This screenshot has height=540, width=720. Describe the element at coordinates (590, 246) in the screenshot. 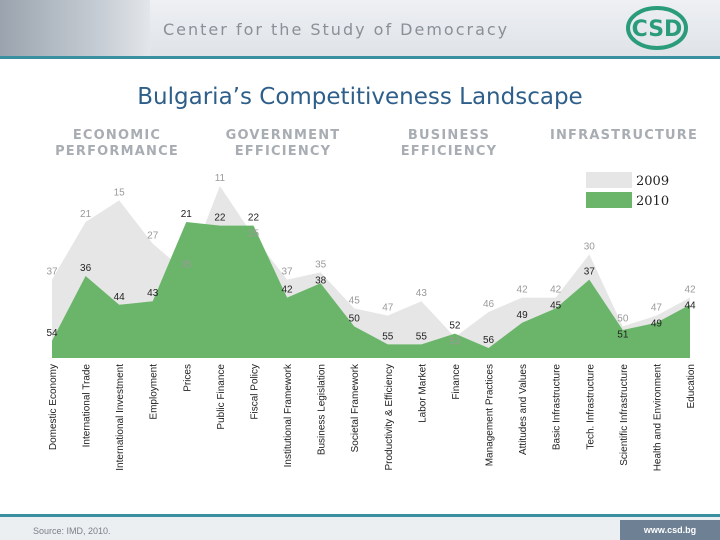

I see `data-label-2009: 30` at that location.